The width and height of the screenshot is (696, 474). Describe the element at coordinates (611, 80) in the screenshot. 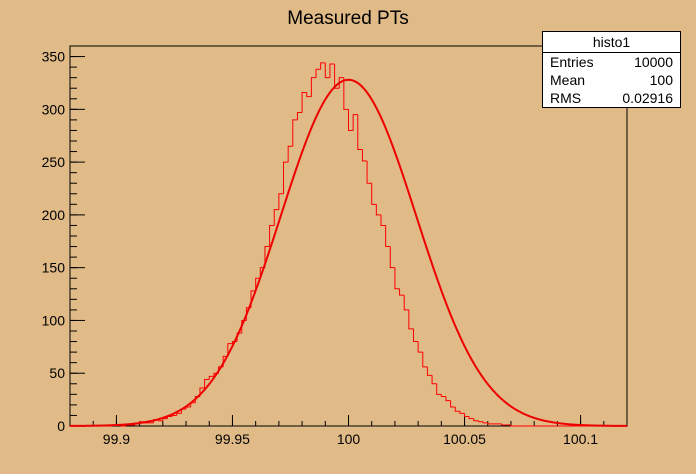

I see `stats-row-mean: Mean 100` at that location.